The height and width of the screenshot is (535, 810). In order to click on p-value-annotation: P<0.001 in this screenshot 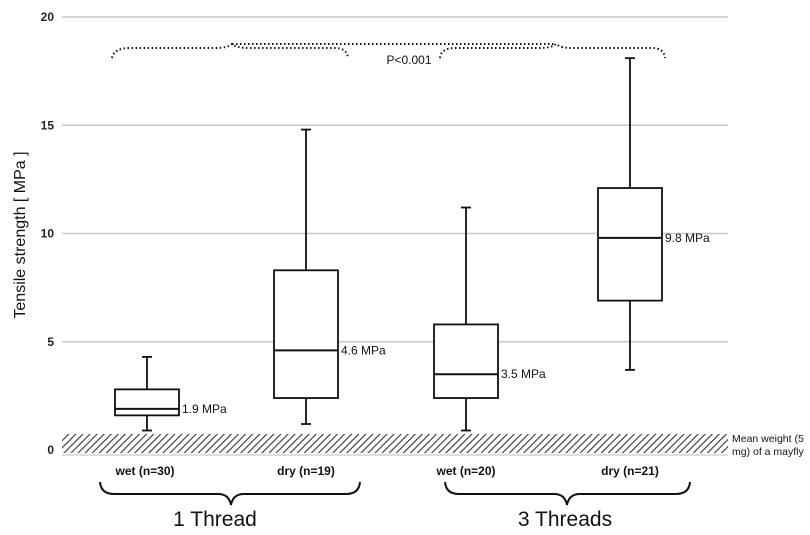, I will do `click(408, 60)`.